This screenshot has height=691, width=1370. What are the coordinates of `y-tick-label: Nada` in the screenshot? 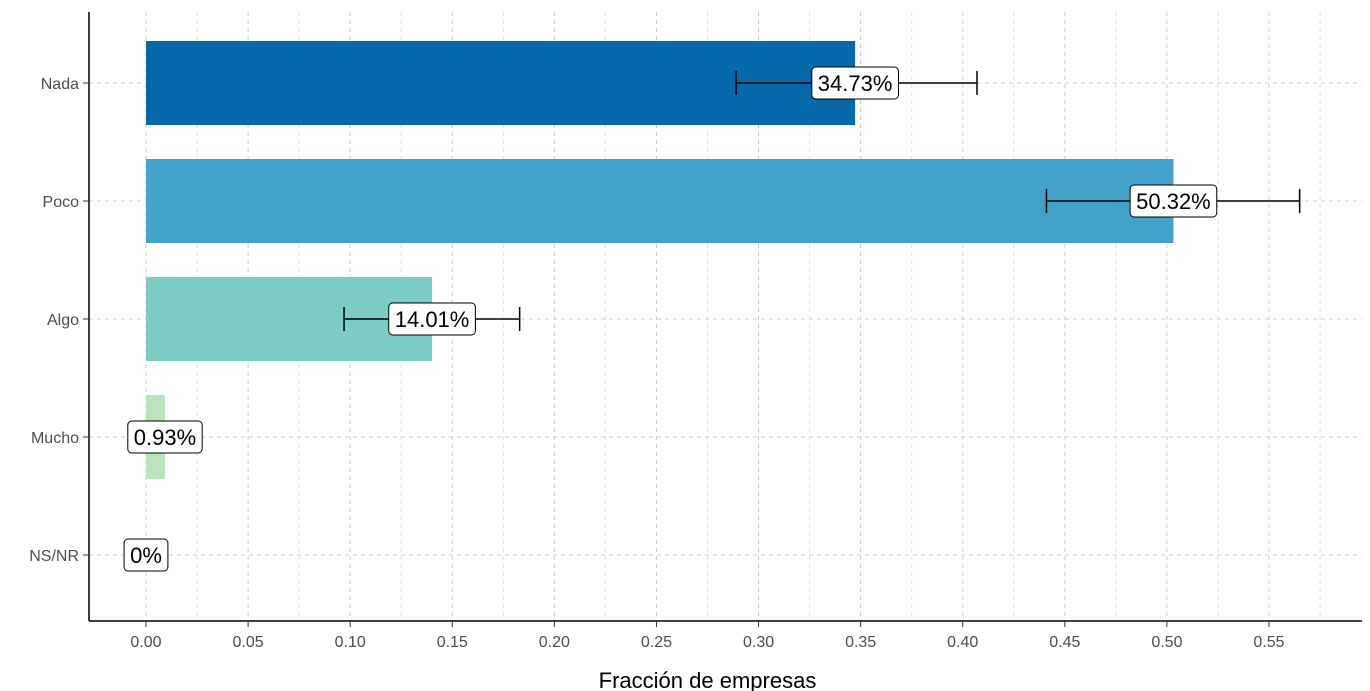 It's located at (60, 84).